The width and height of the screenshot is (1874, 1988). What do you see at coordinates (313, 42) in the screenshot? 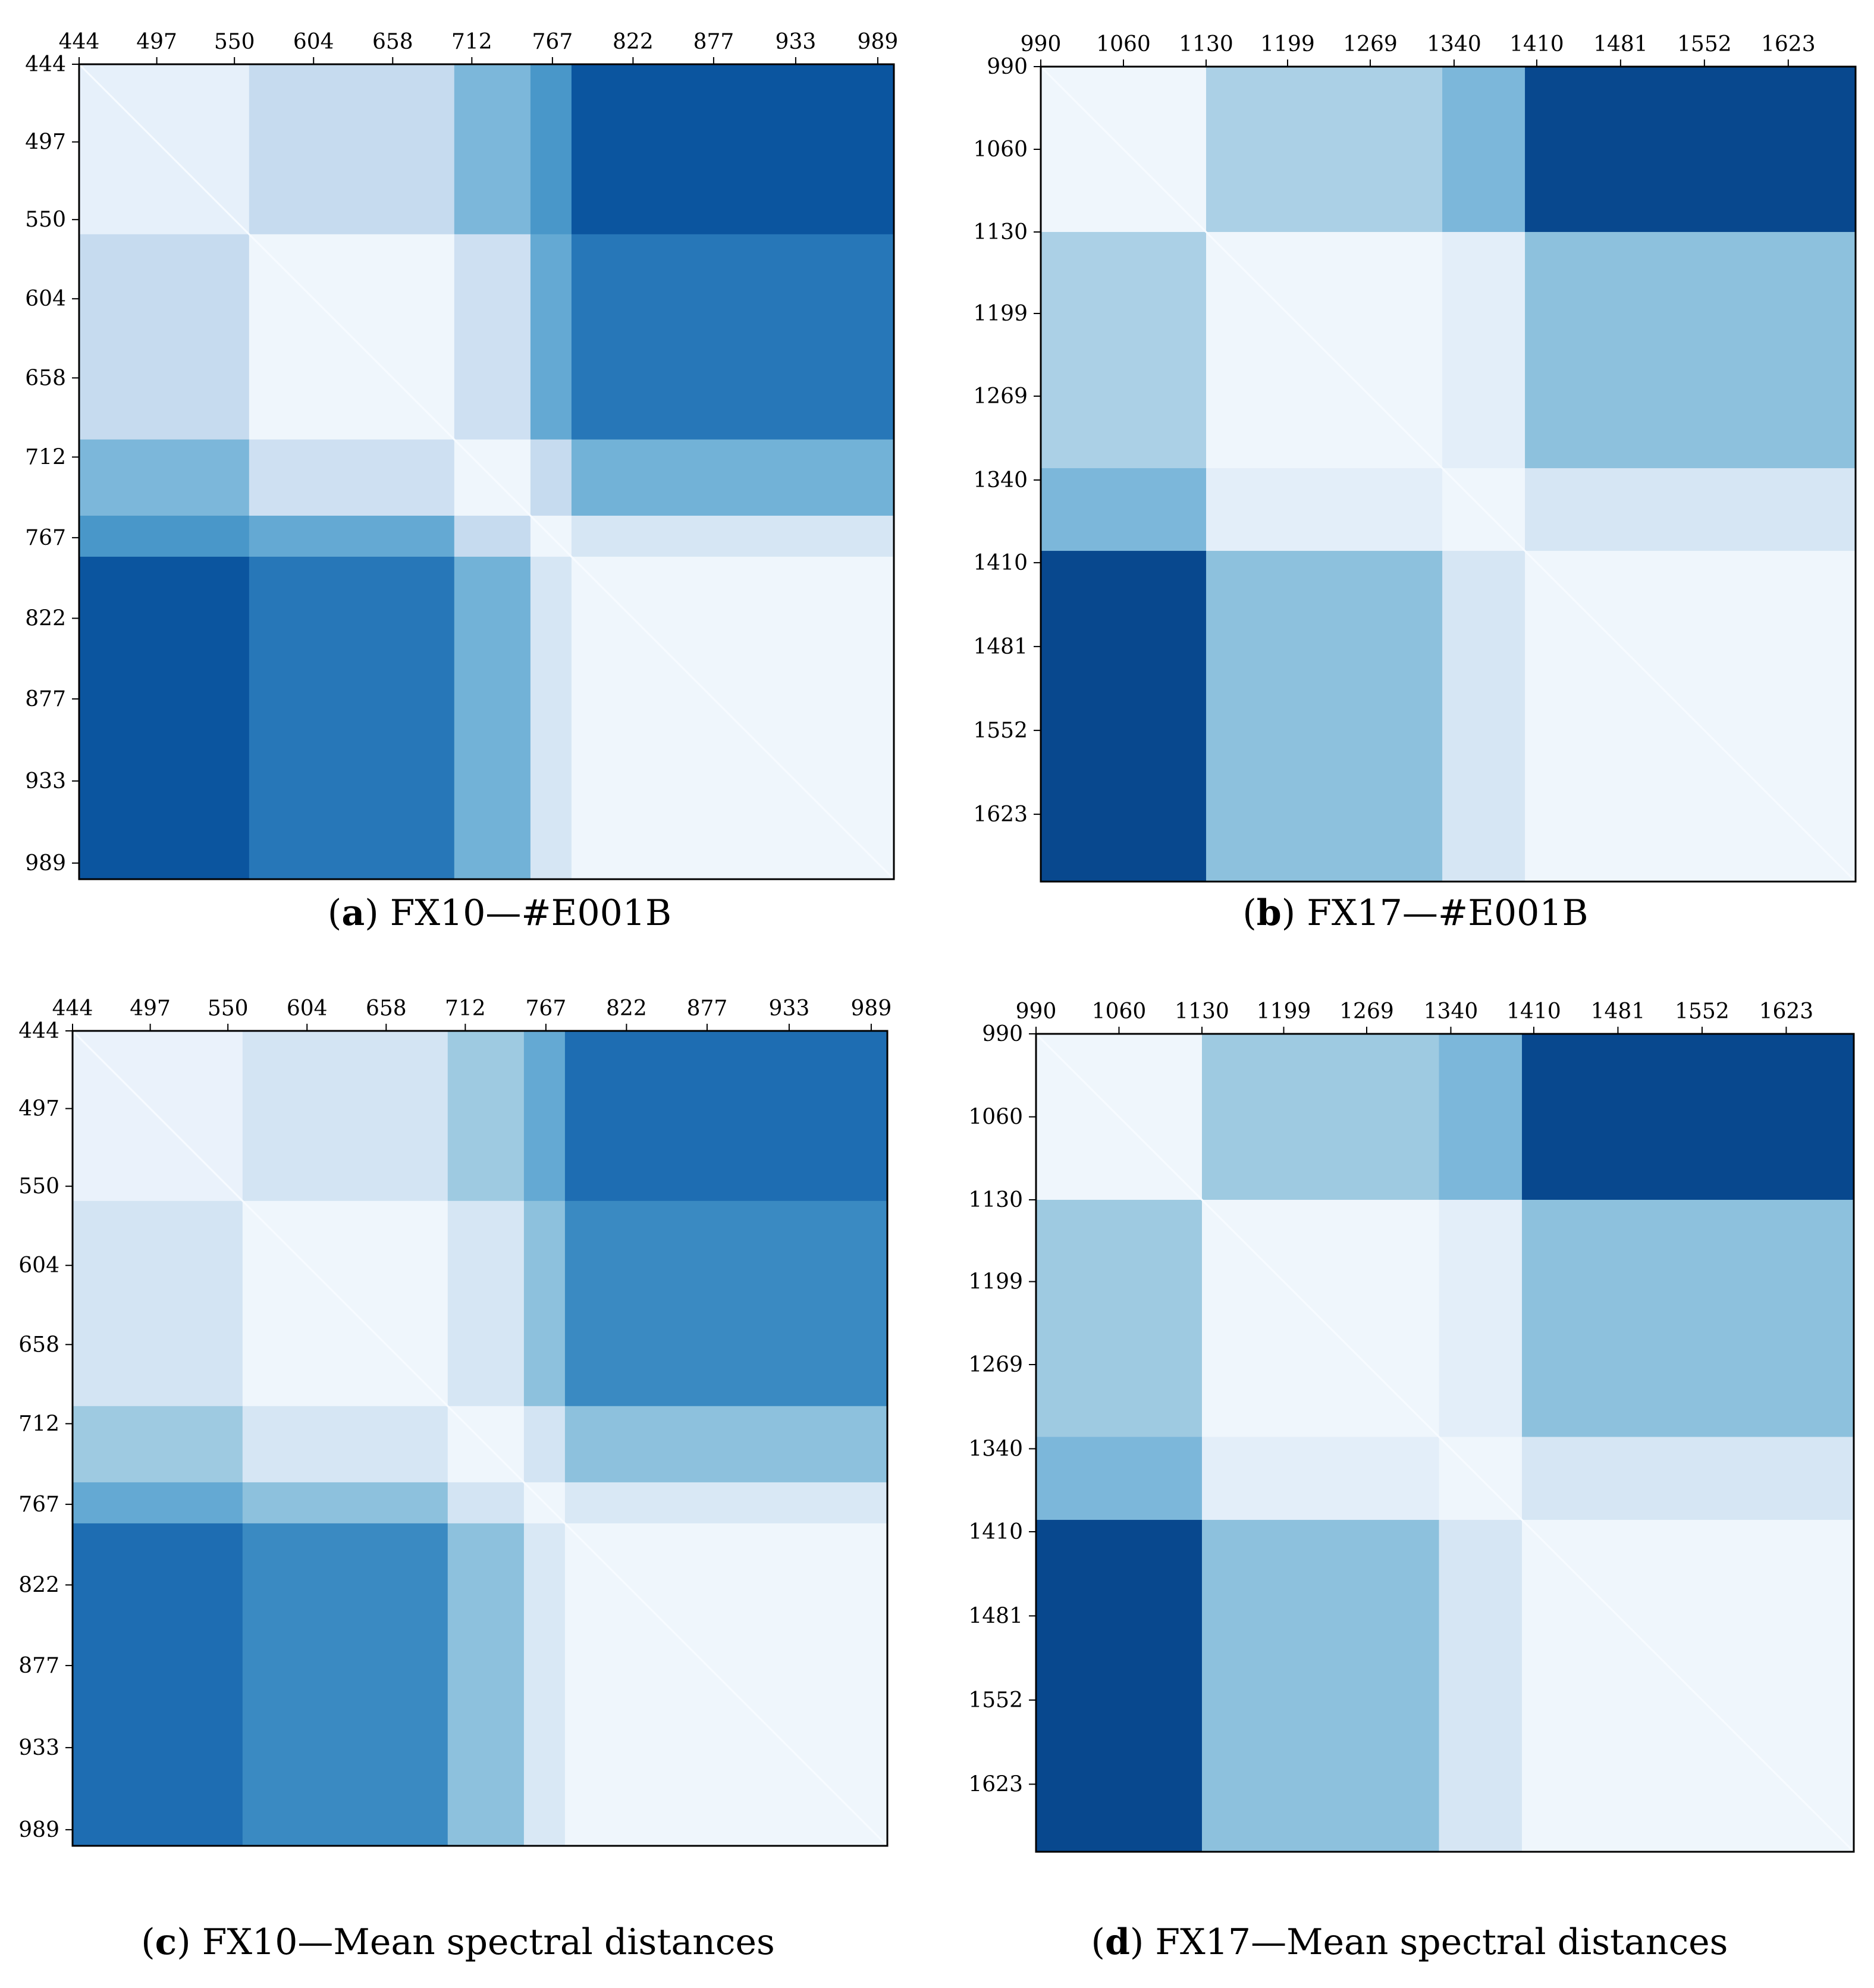
I see `x-tick-label-a: 604` at bounding box center [313, 42].